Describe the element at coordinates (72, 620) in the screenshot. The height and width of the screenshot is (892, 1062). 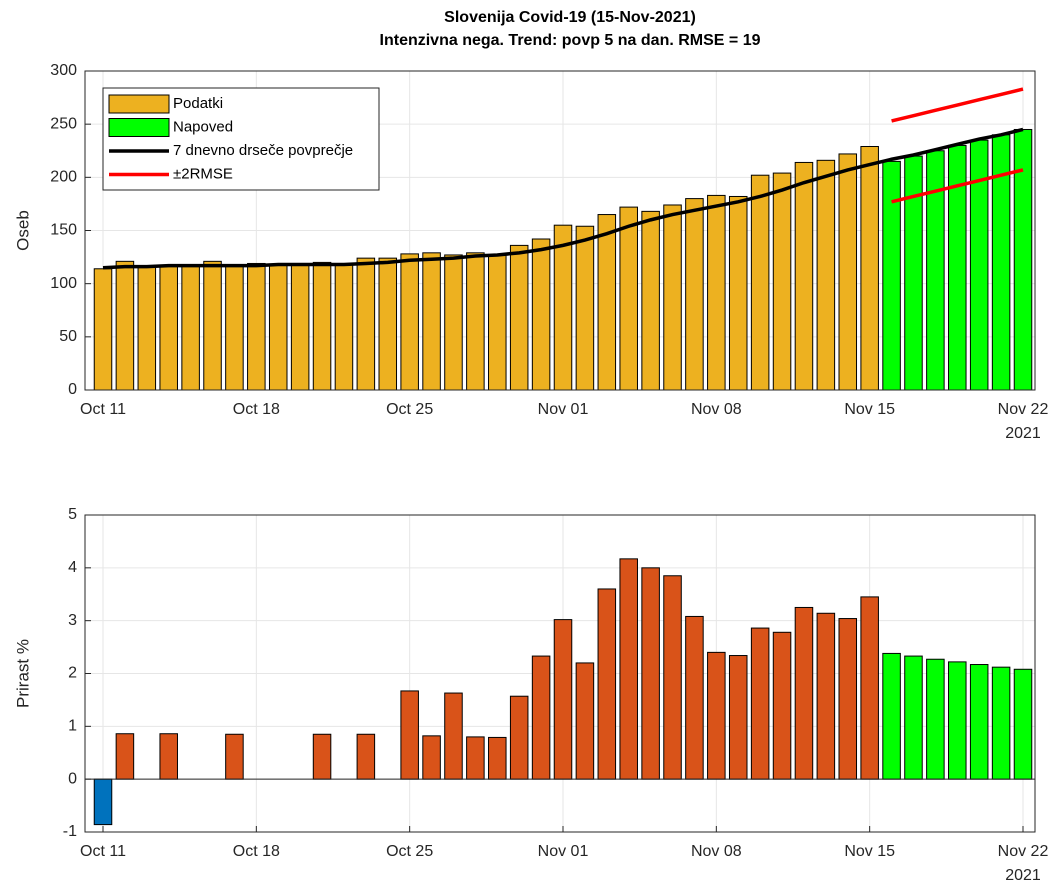
I see `y-tick-label: 3` at that location.